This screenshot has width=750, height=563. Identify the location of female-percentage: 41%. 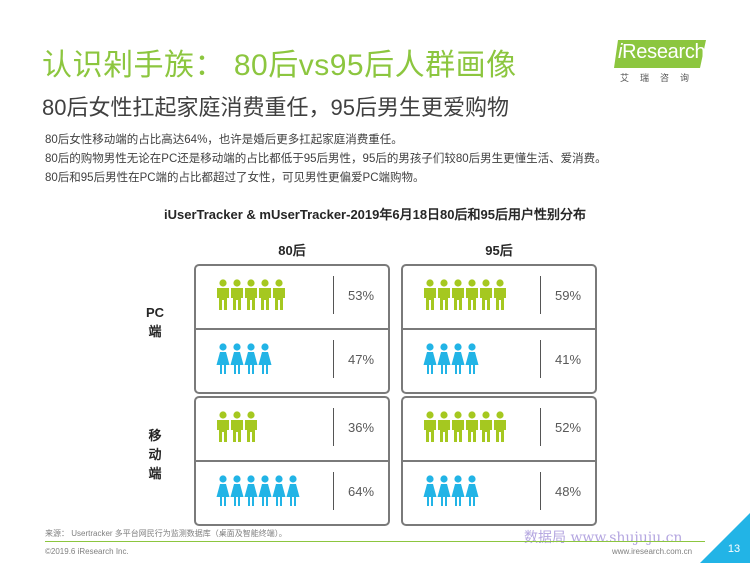
(568, 359).